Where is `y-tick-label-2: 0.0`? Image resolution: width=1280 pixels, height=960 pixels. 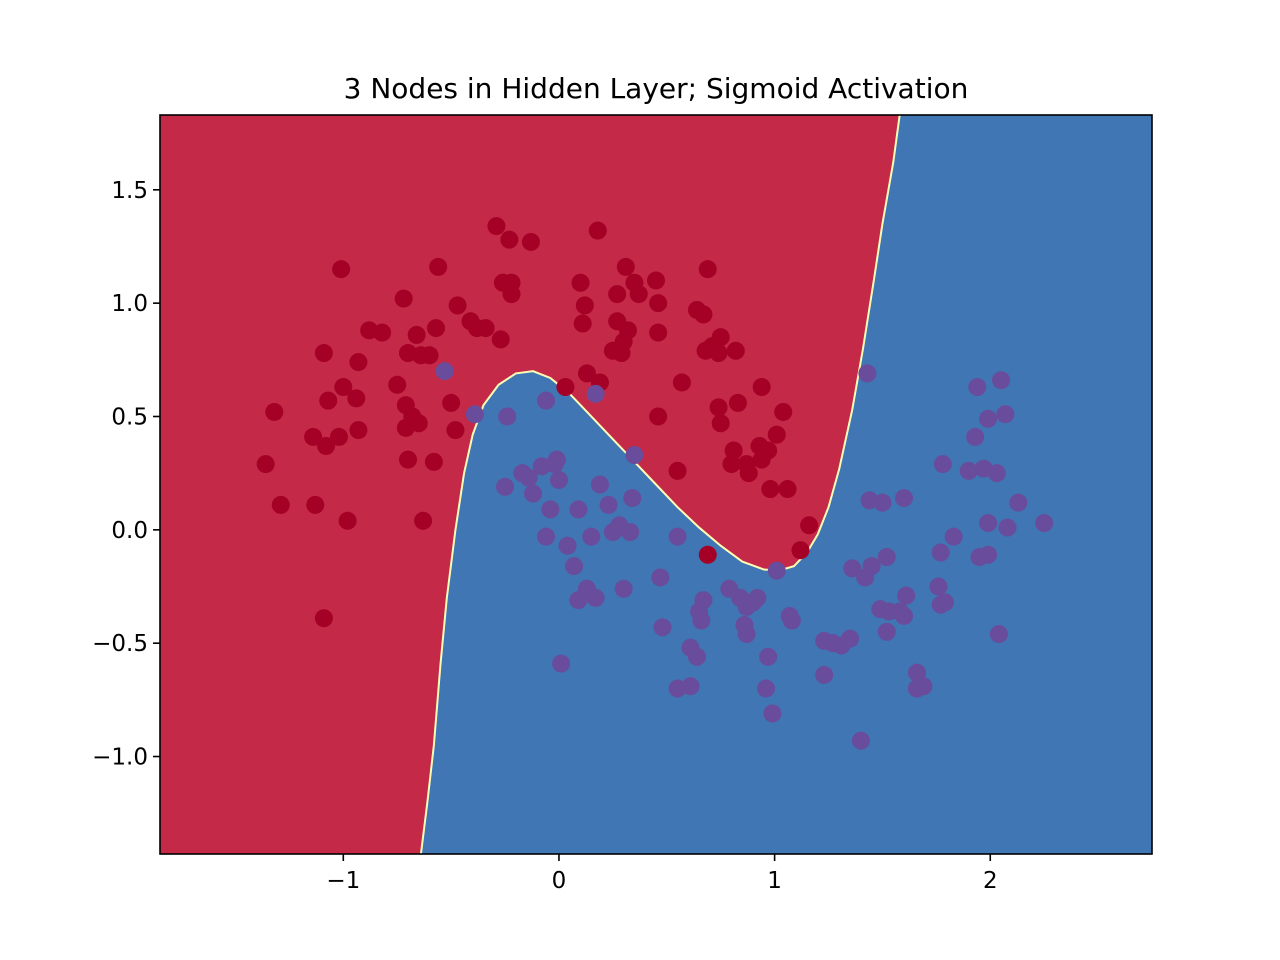
y-tick-label-2: 0.0 is located at coordinates (129, 531).